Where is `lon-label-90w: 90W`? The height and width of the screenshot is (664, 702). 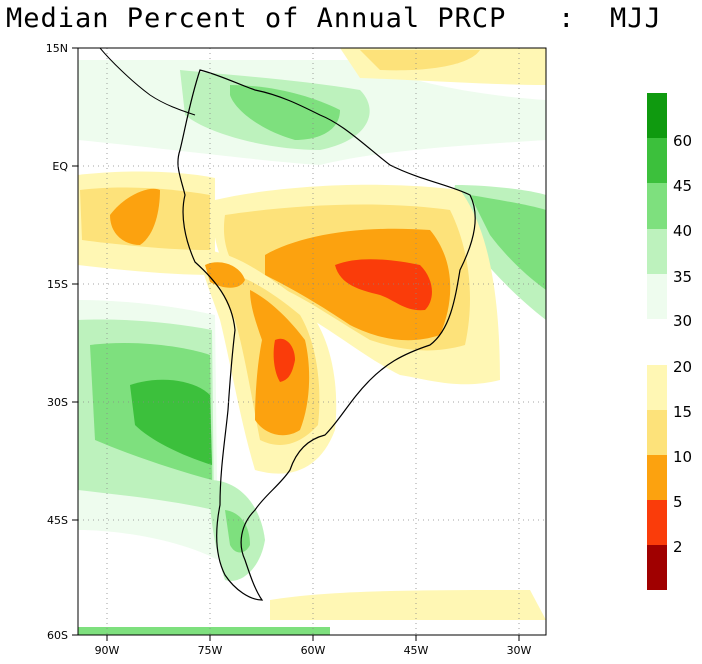 lon-label-90w: 90W is located at coordinates (107, 650).